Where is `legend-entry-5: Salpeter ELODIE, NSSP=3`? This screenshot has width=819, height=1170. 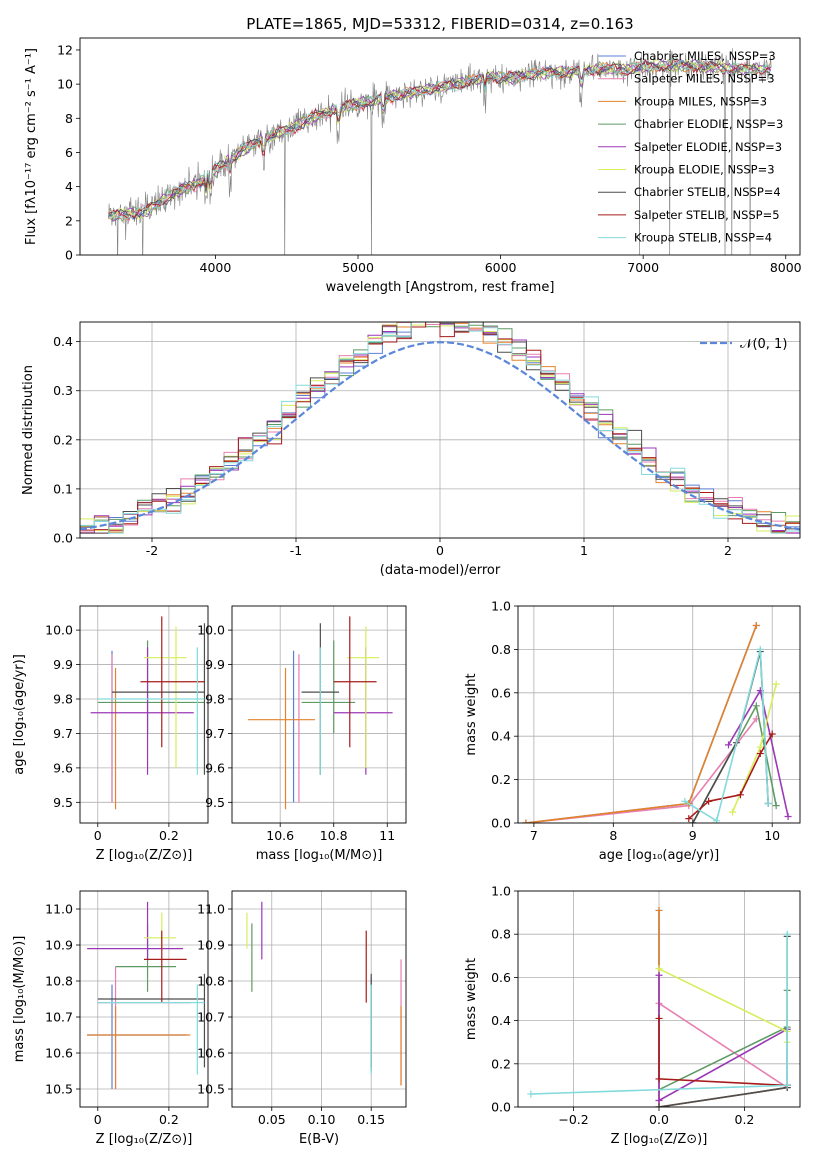 legend-entry-5: Salpeter ELODIE, NSSP=3 is located at coordinates (708, 147).